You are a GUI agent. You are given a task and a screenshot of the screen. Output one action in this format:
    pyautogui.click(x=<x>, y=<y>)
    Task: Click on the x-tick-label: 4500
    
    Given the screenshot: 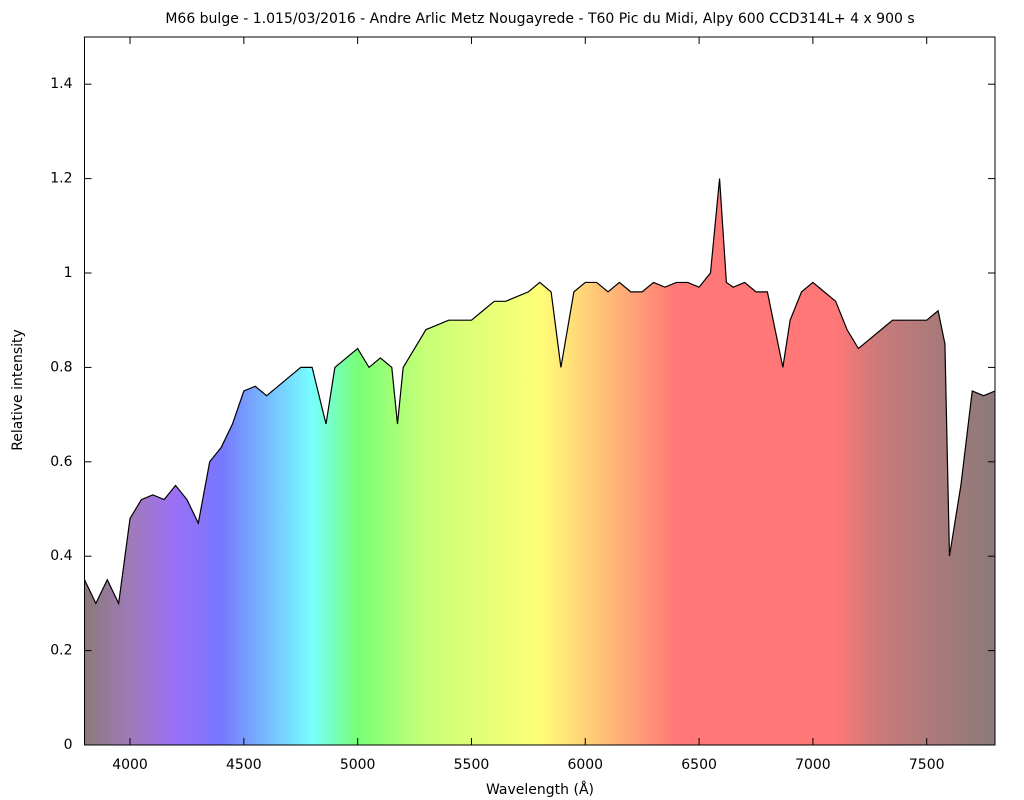 What is the action you would take?
    pyautogui.click(x=244, y=765)
    